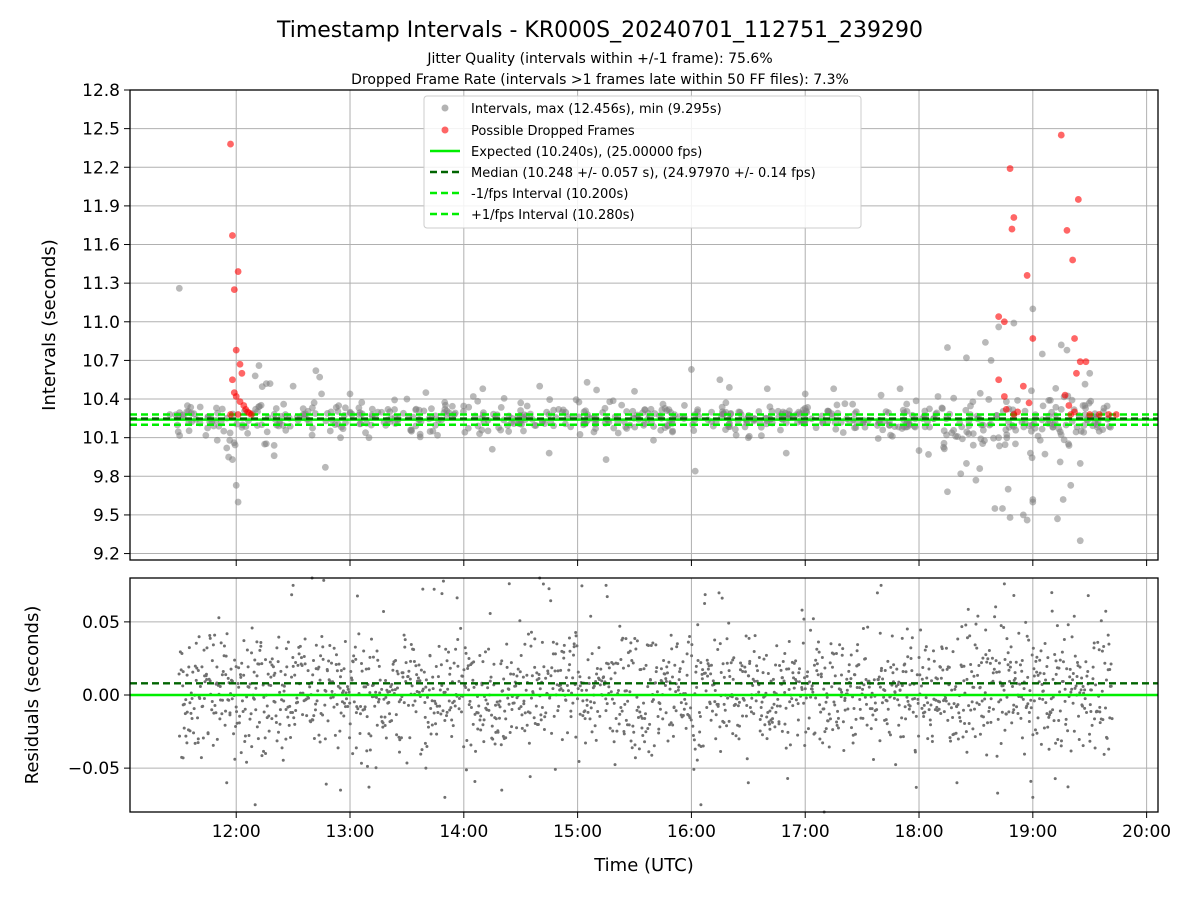 Image resolution: width=1200 pixels, height=900 pixels. Describe the element at coordinates (445, 130) in the screenshot. I see `legend-marker-dropped` at that location.